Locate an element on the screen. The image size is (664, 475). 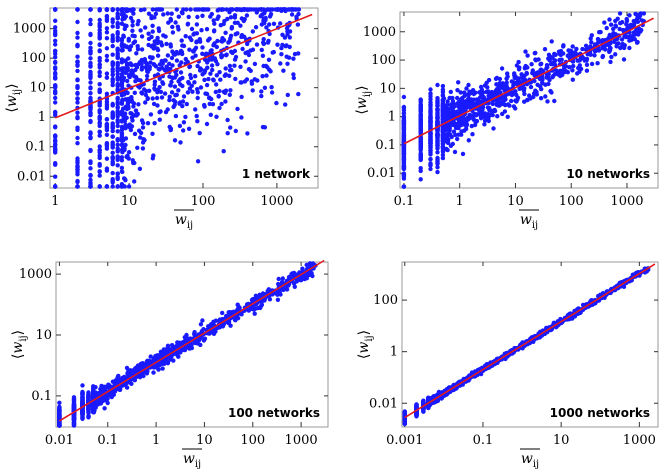
x-tick-label: 0.1 is located at coordinates (107, 440).